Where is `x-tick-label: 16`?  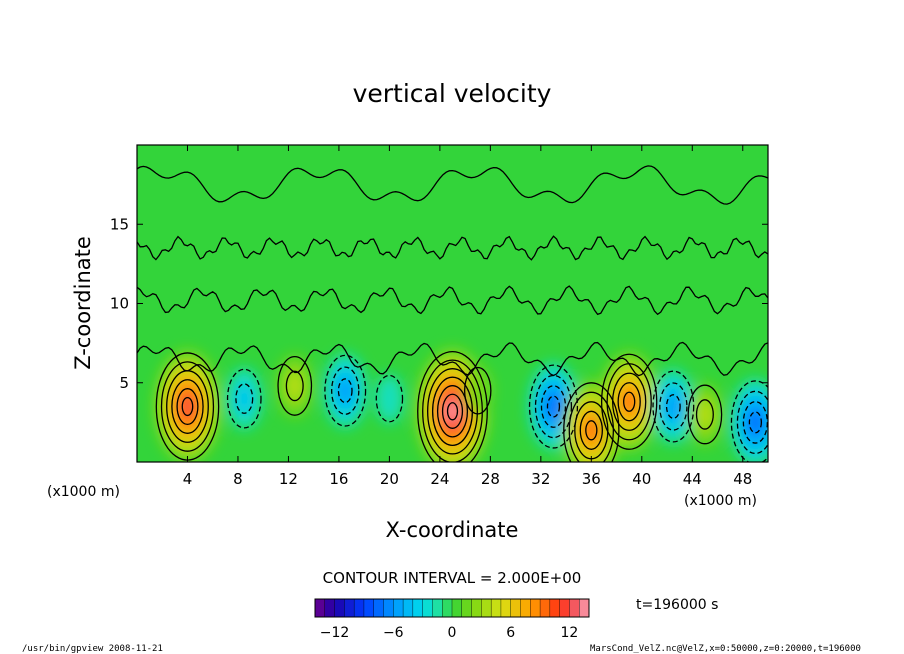 x-tick-label: 16 is located at coordinates (338, 479).